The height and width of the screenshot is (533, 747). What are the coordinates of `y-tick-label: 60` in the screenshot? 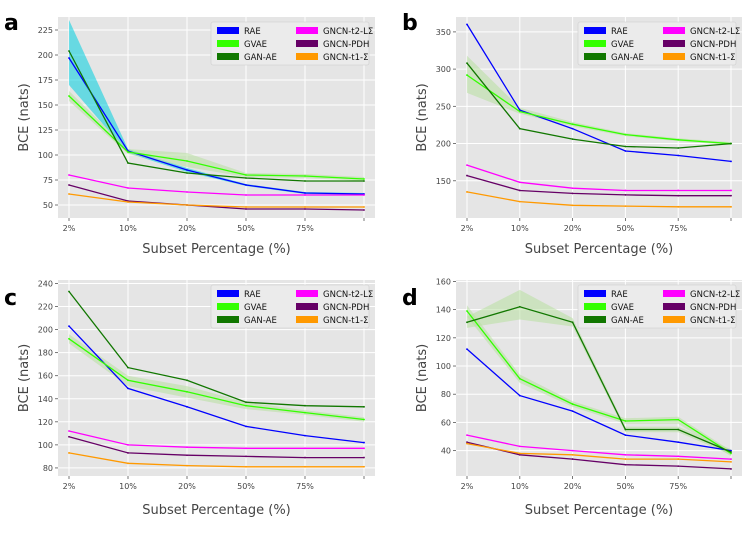 It's located at (446, 422).